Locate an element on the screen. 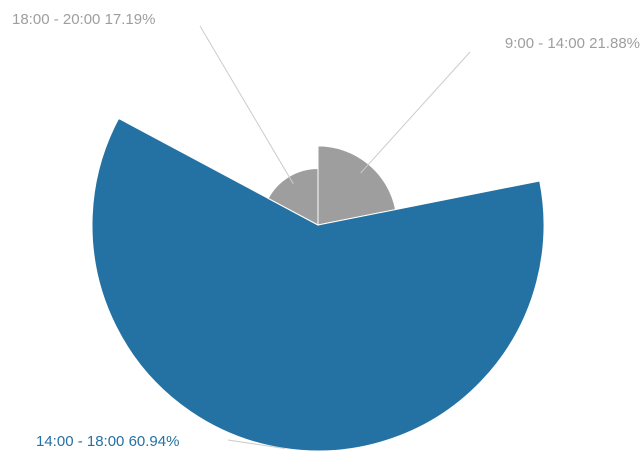  pie-slice is located at coordinates (357, 185).